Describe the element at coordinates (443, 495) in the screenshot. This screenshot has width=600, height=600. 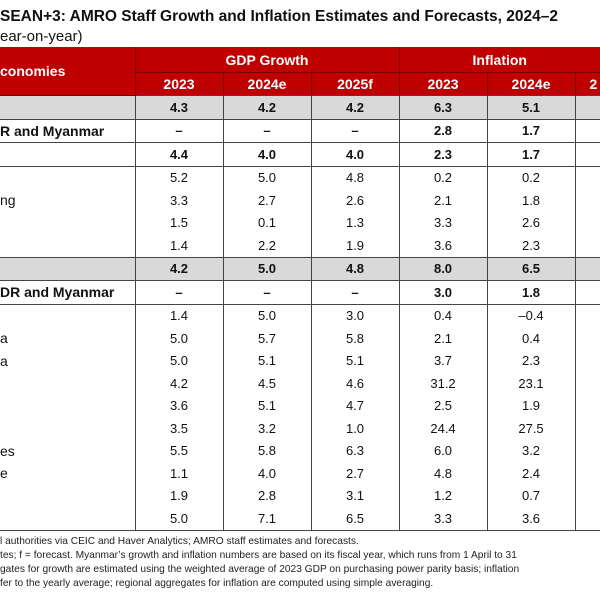
I see `value-cell: 1.2` at that location.